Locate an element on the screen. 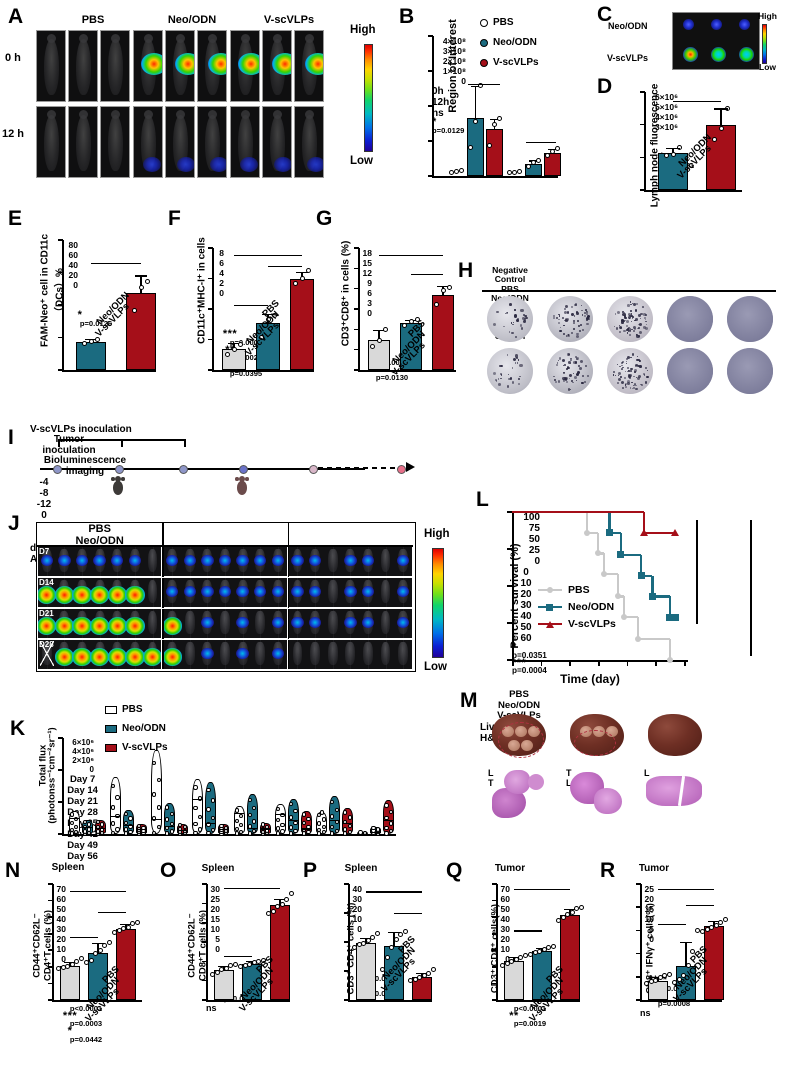  y-tick-label: 30 is located at coordinates (505, 929).